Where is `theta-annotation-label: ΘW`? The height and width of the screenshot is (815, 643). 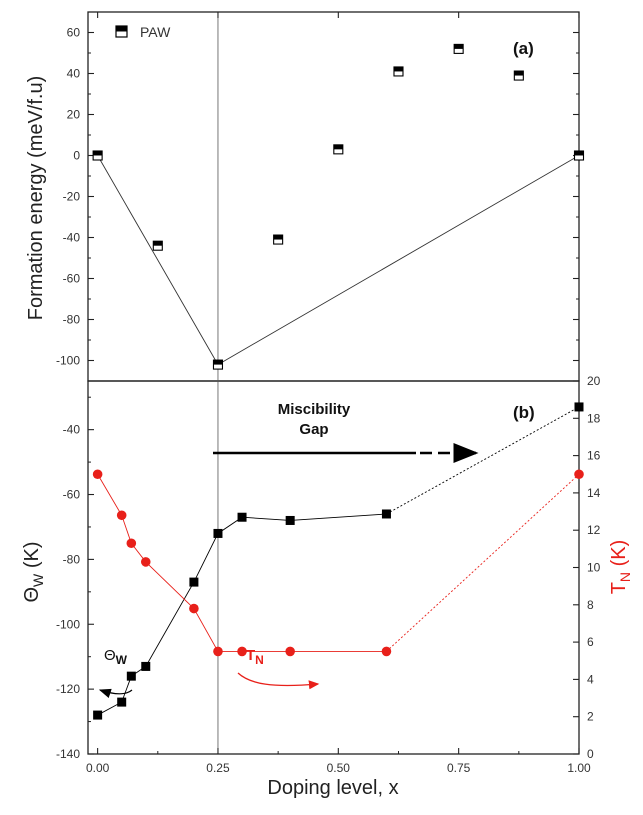
theta-annotation-label: ΘW is located at coordinates (116, 657).